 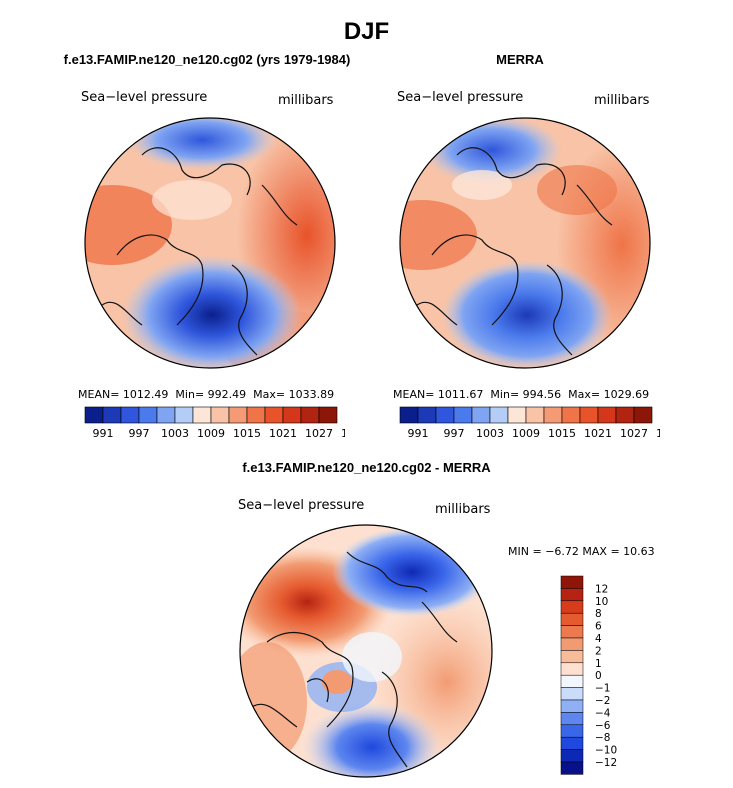 What do you see at coordinates (343, 433) in the screenshot?
I see `panel1-colorbar-tick: 1033` at bounding box center [343, 433].